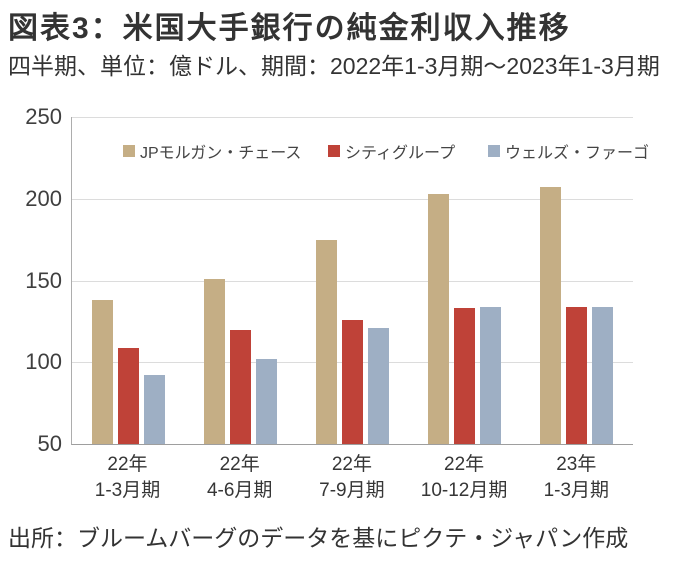 This screenshot has width=680, height=561. I want to click on bar-jpmorgan-chase-22年4-6月期, so click(214, 361).